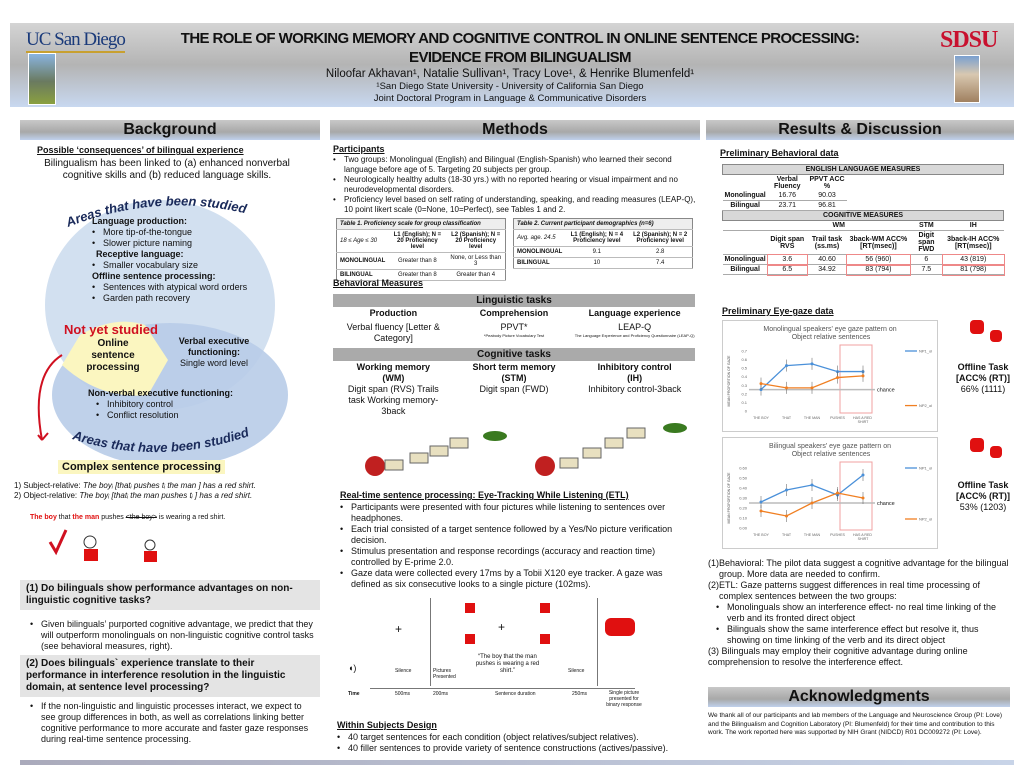  Describe the element at coordinates (362, 241) in the screenshot. I see `table-header: 18 ≤ Age ≤ 30` at that location.